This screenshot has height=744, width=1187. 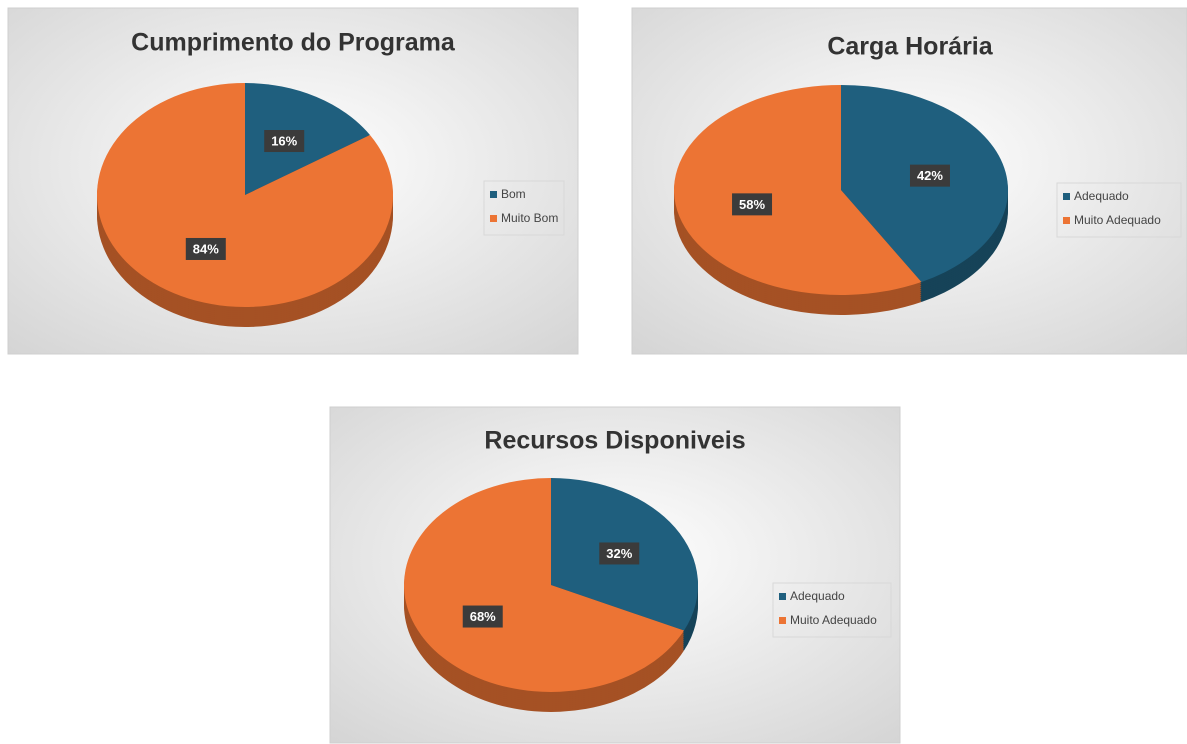 I want to click on data-label: 32%, so click(x=619, y=553).